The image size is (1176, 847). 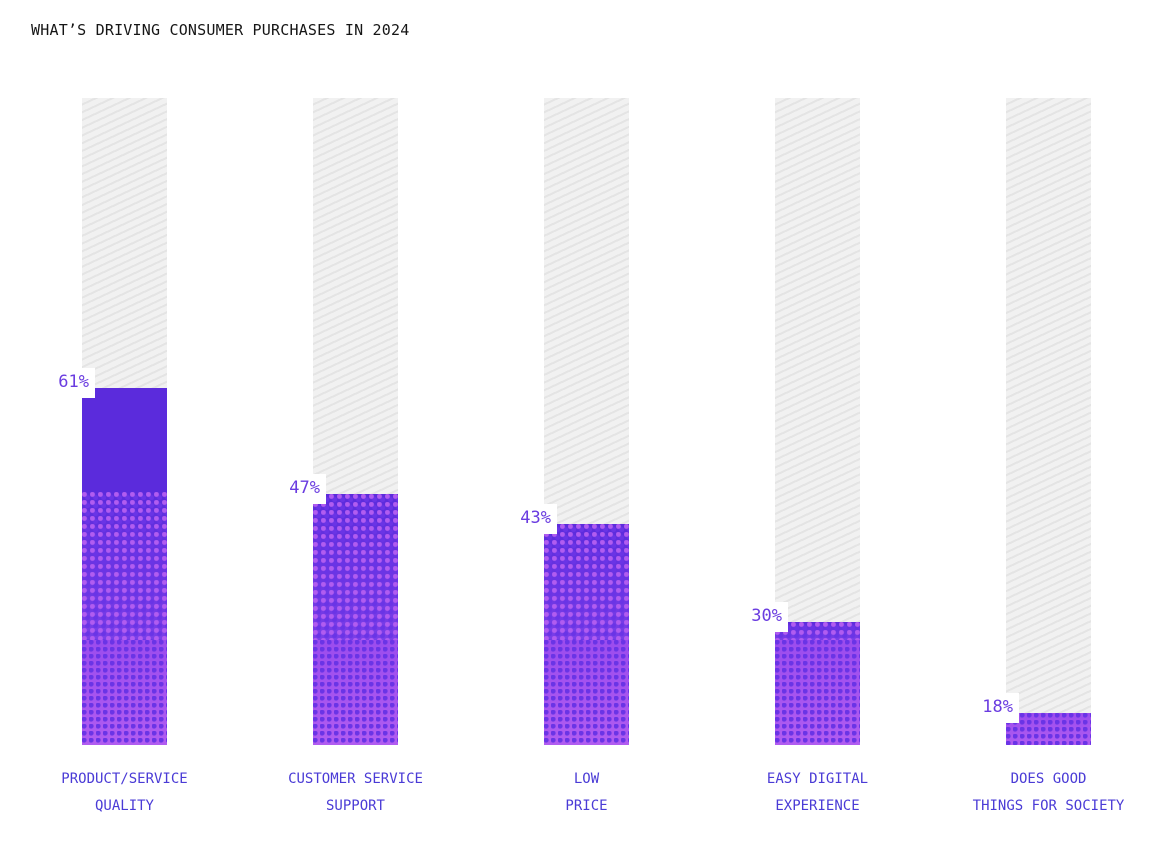 I want to click on category-label-line: LOW, so click(x=586, y=779).